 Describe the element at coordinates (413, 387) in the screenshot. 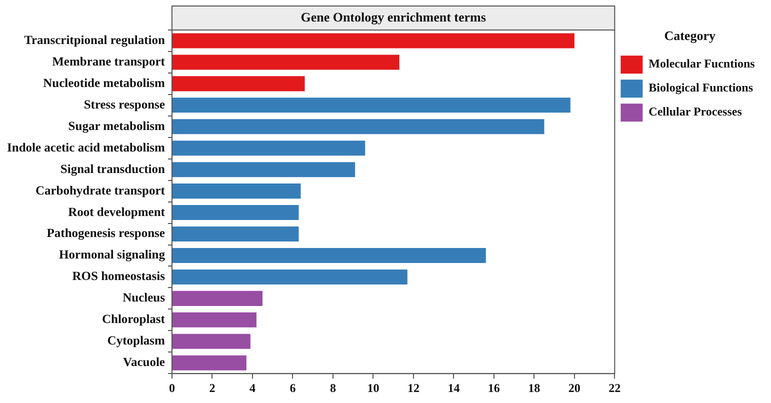

I see `x-tick-label: 12` at that location.